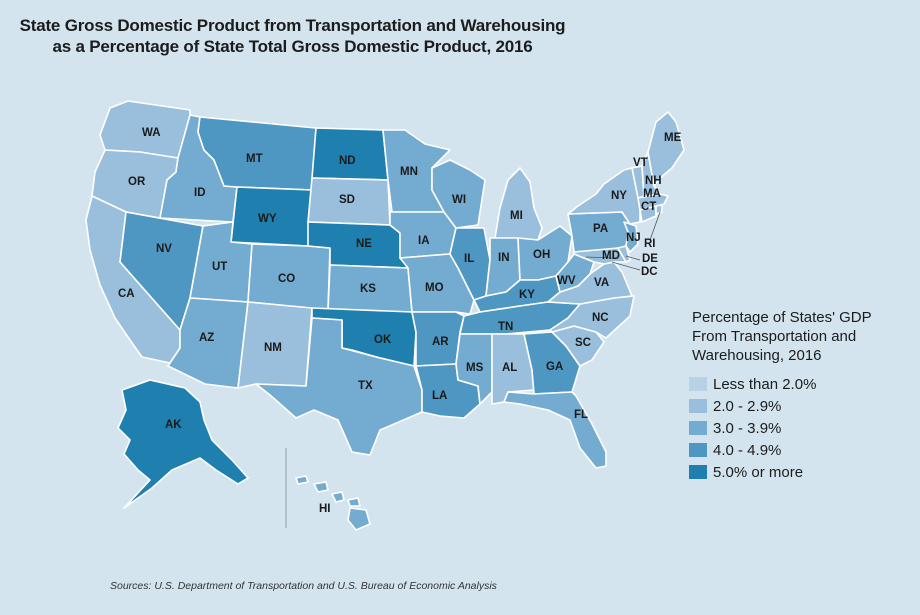 The height and width of the screenshot is (615, 920). Describe the element at coordinates (600, 229) in the screenshot. I see `label-PA: PA` at that location.